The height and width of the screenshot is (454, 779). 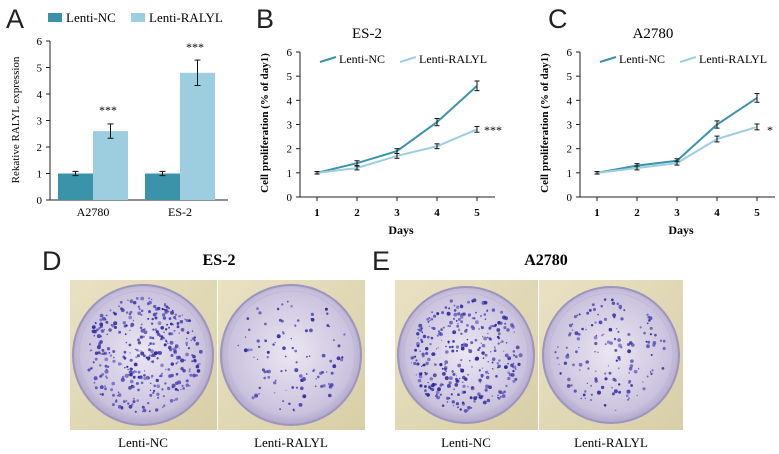 I want to click on plate-label-e-ralyl: Lenti-RALYL, so click(x=611, y=442).